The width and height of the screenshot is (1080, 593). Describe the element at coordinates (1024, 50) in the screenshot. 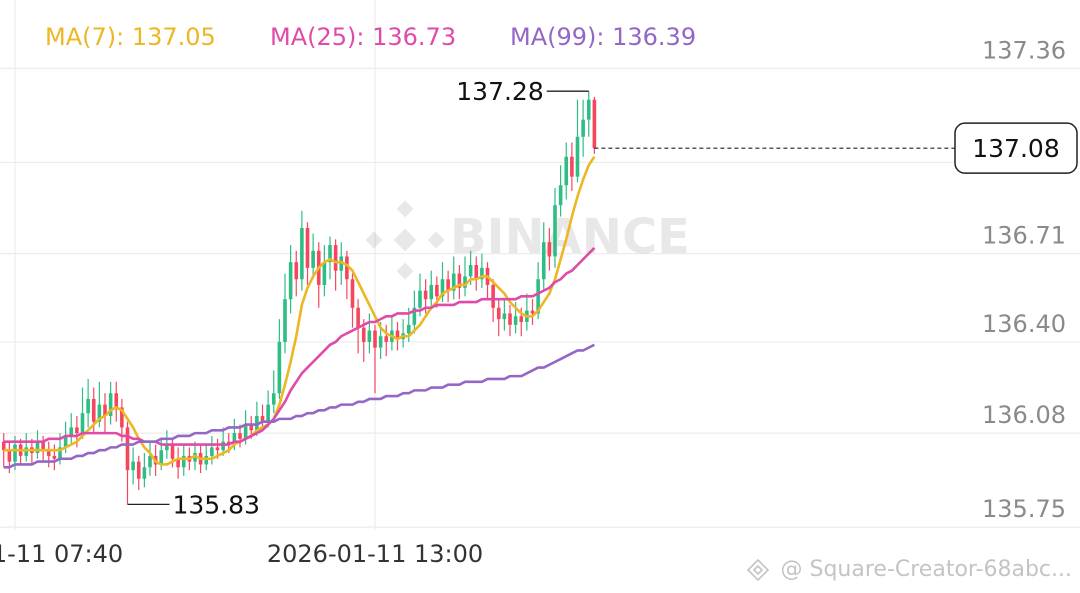

I see `y-tick-label: 137.36` at that location.